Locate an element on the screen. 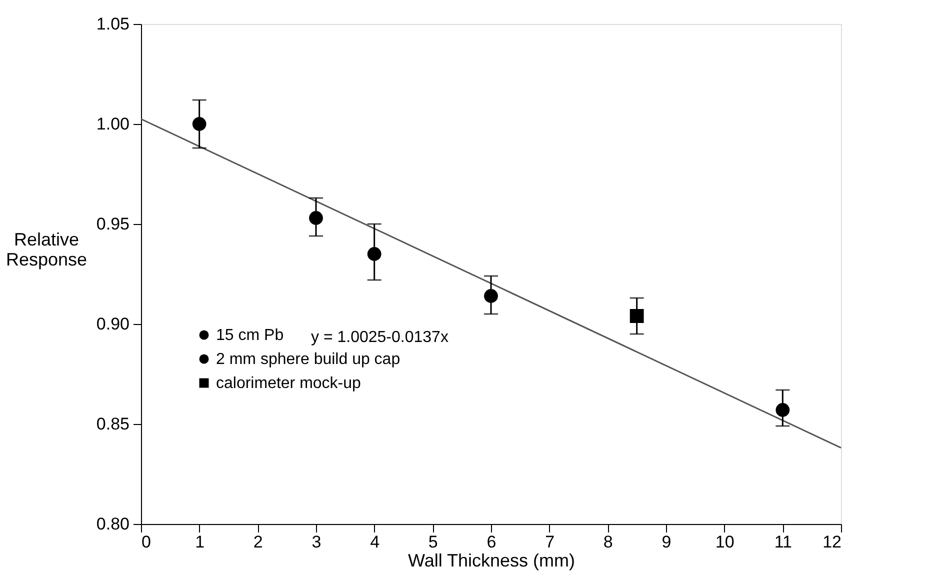 The image size is (936, 586). y-tick-label: 0.95 is located at coordinates (113, 224).